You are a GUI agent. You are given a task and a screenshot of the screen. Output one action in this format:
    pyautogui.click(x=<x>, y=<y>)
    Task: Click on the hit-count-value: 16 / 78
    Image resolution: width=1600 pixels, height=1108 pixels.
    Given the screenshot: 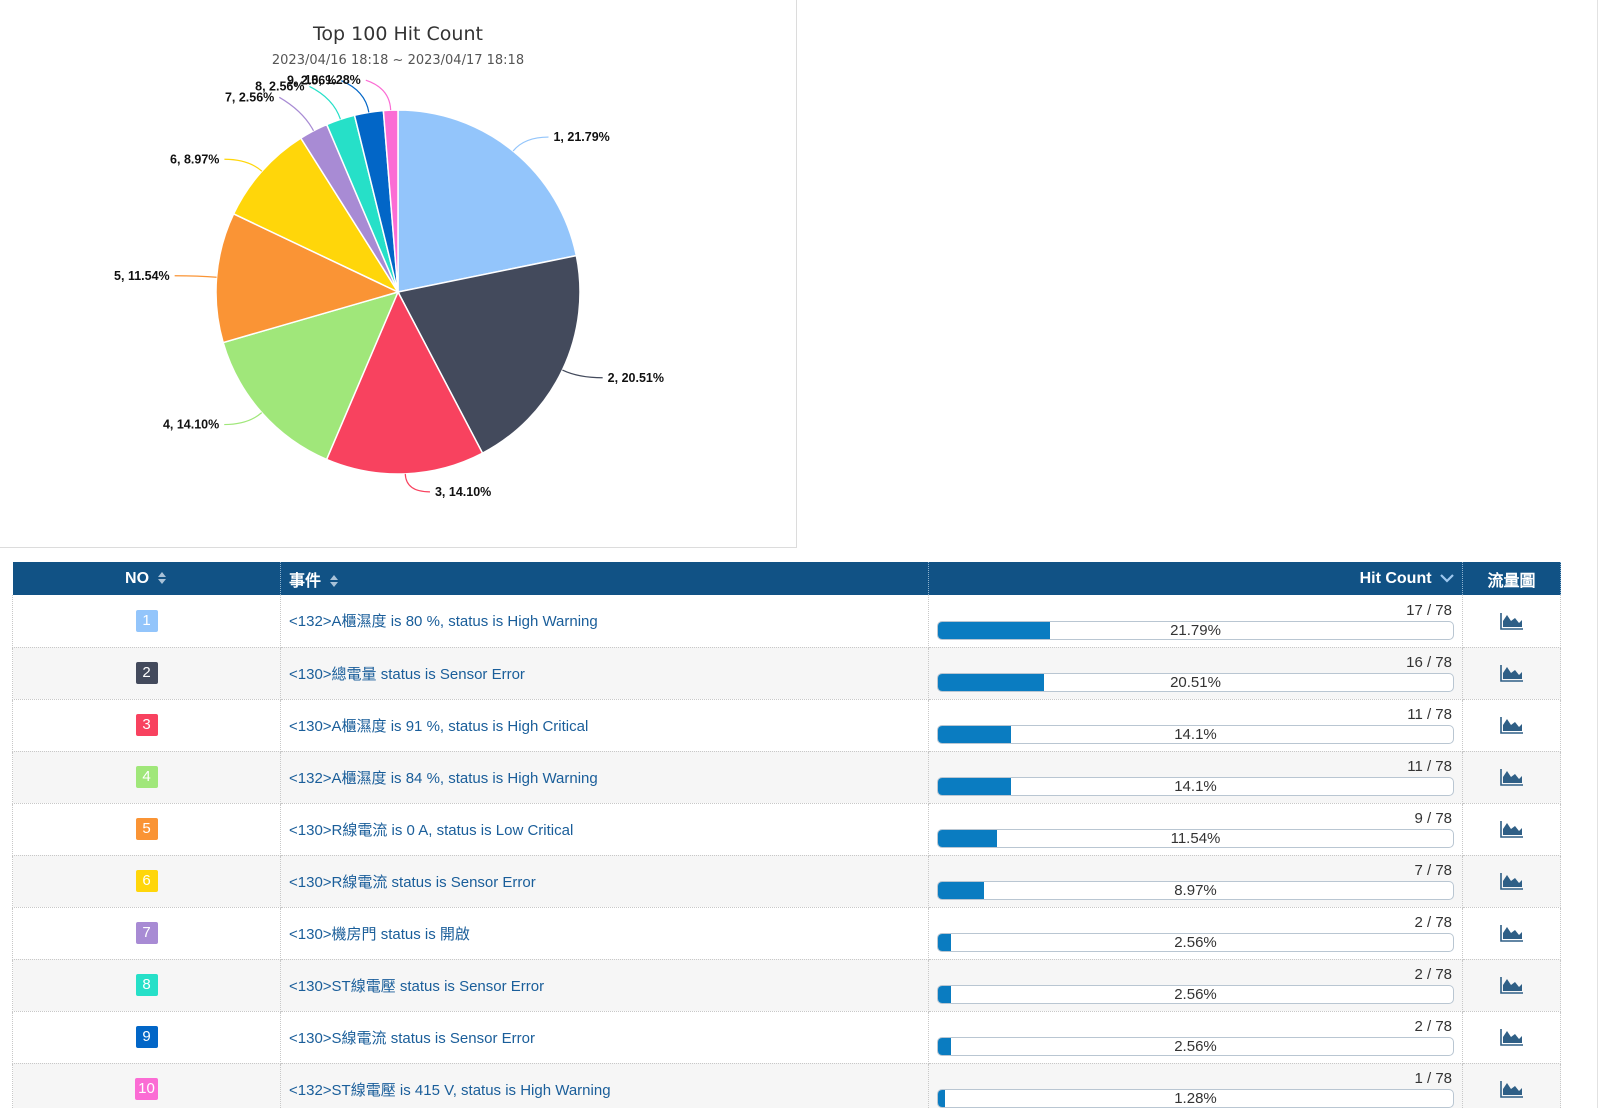 What is the action you would take?
    pyautogui.click(x=1429, y=662)
    